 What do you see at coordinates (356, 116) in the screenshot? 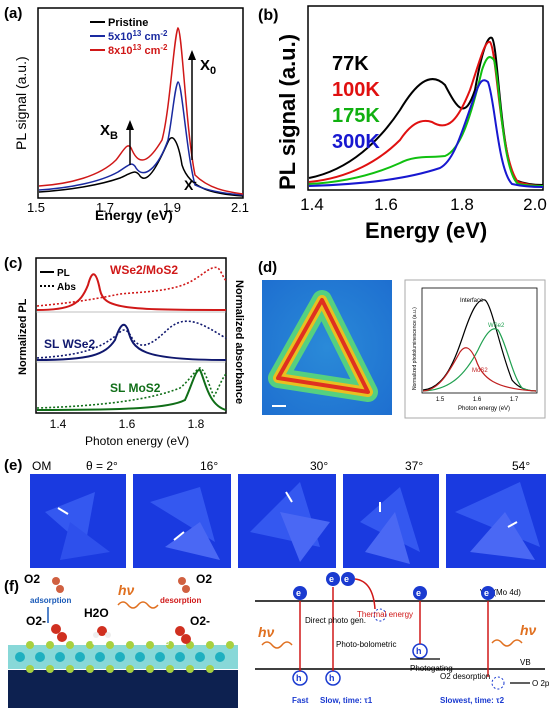
I see `legend-b-175k: 175K` at bounding box center [356, 116].